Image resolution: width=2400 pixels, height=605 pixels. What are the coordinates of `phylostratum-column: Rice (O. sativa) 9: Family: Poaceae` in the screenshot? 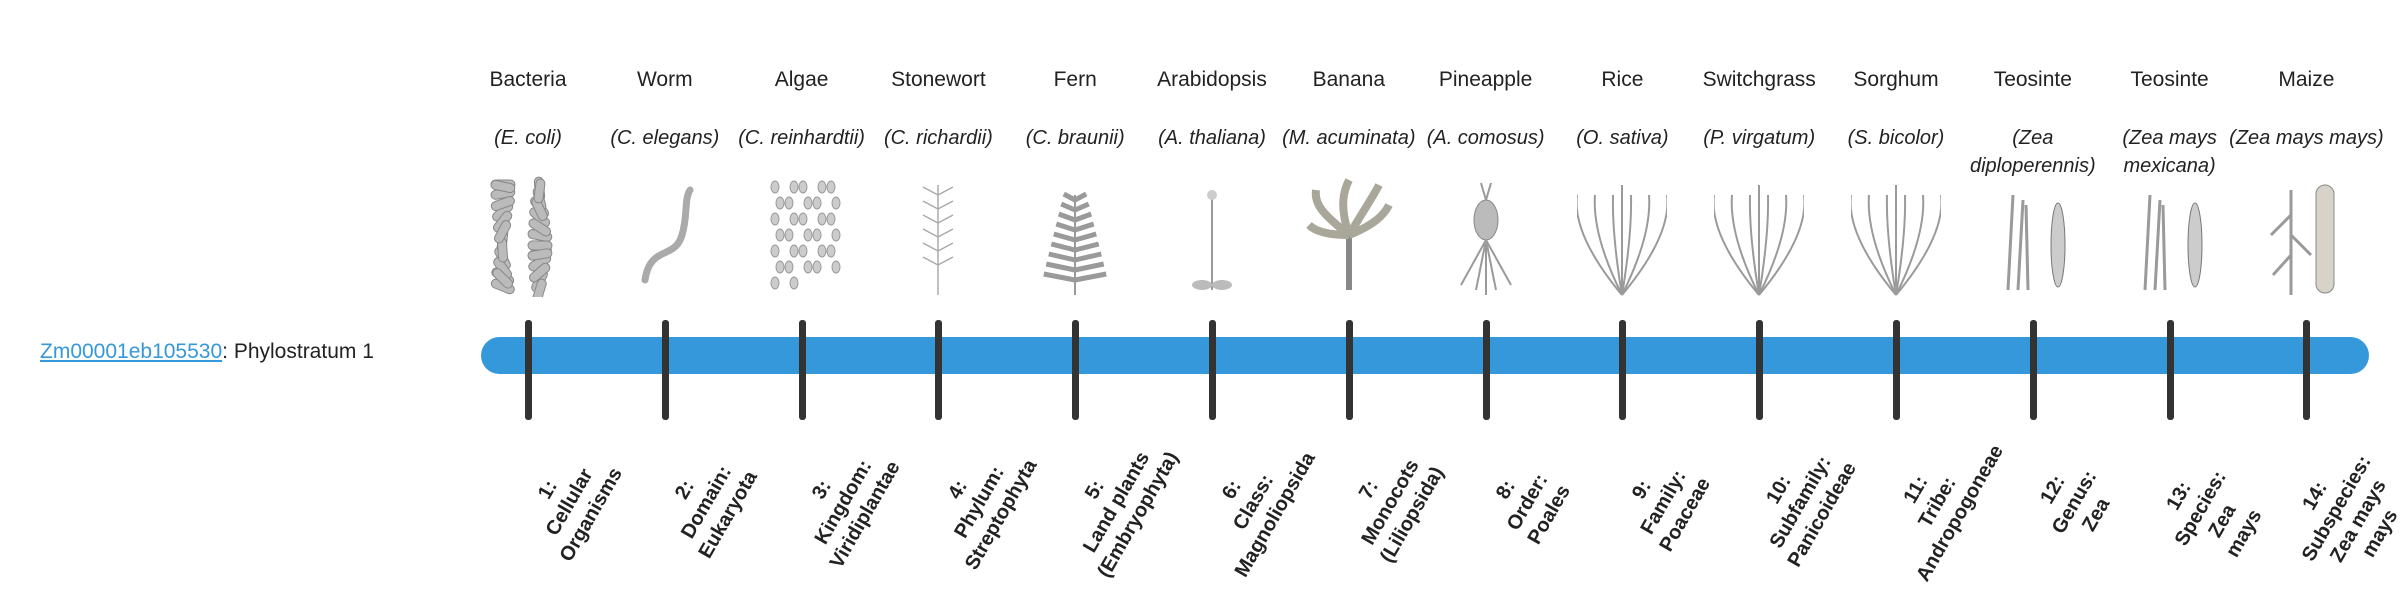 It's located at (1634, 290).